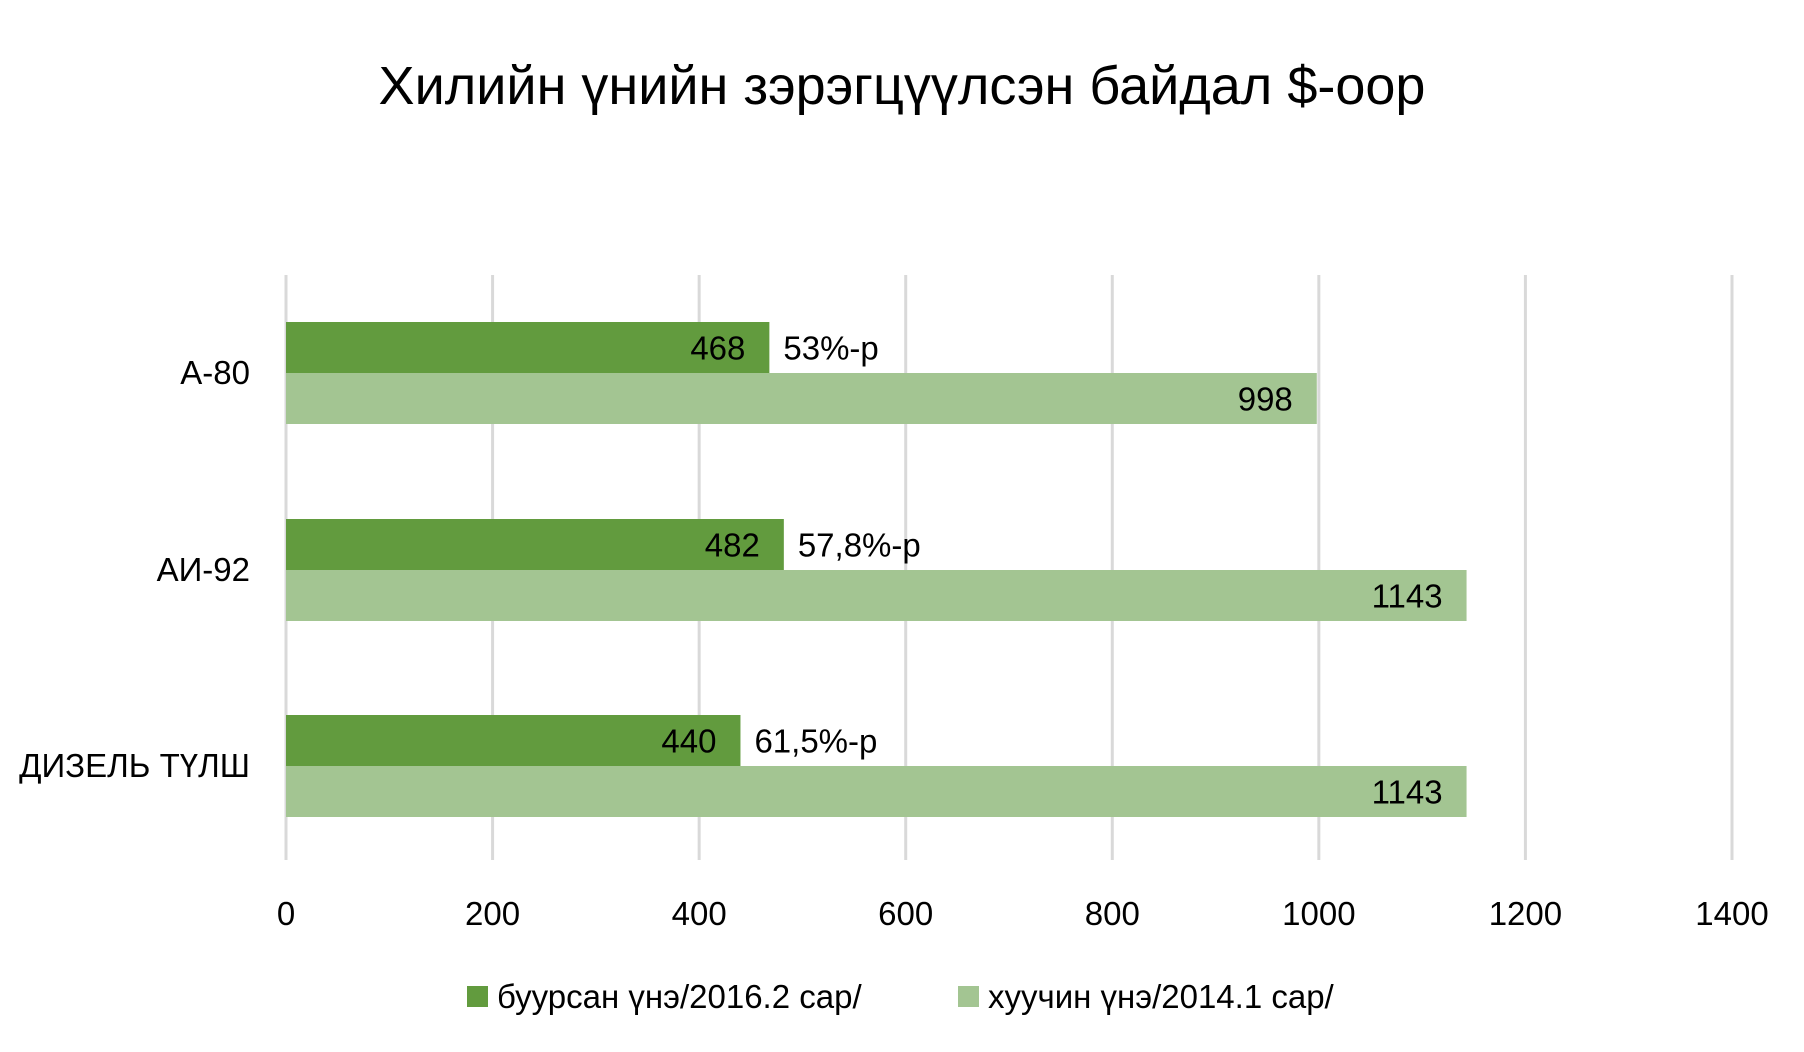 The image size is (1804, 1052). I want to click on percent-annotation: 57,8%-р, so click(859, 545).